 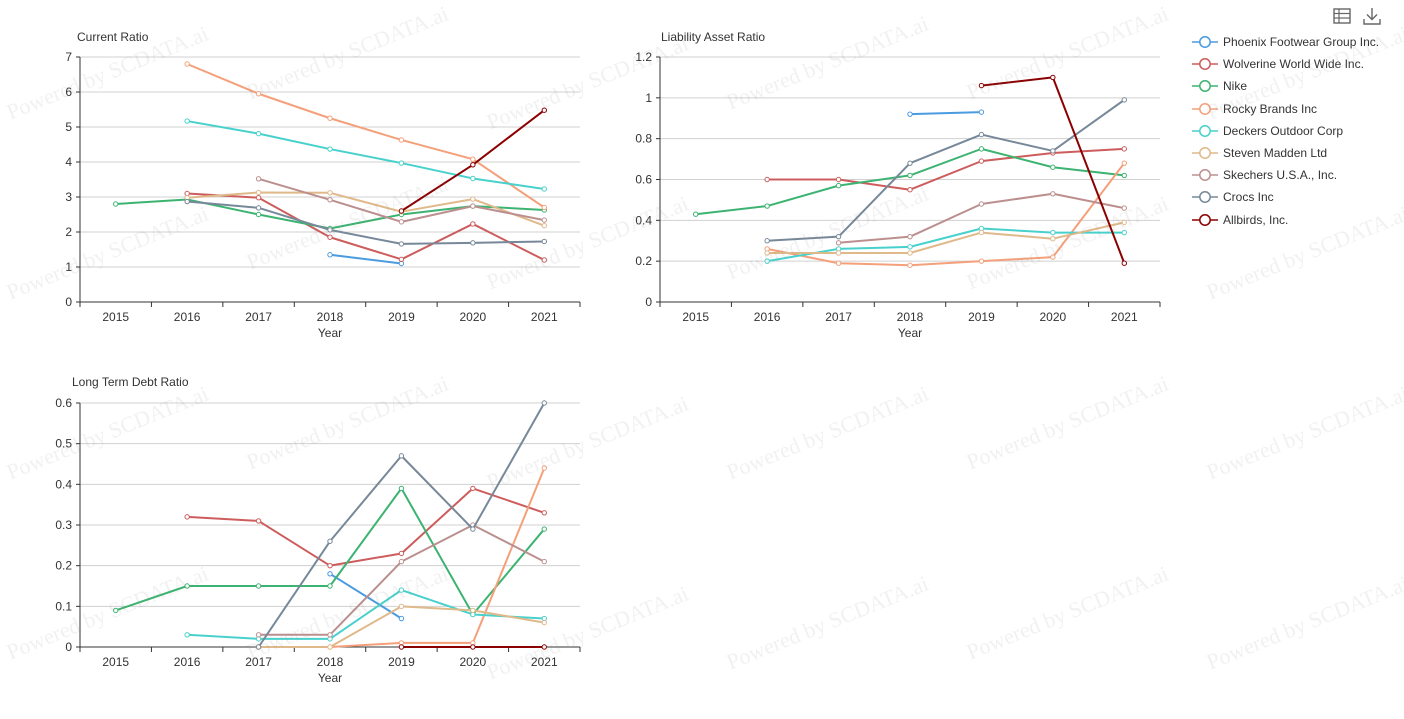 What do you see at coordinates (1285, 220) in the screenshot?
I see `legend-item: Allbirds, Inc.` at bounding box center [1285, 220].